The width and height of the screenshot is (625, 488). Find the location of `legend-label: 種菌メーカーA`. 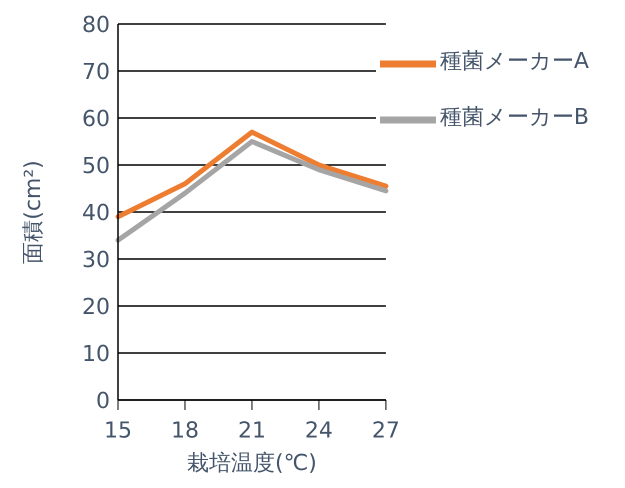

legend-label: 種菌メーカーA is located at coordinates (514, 61).